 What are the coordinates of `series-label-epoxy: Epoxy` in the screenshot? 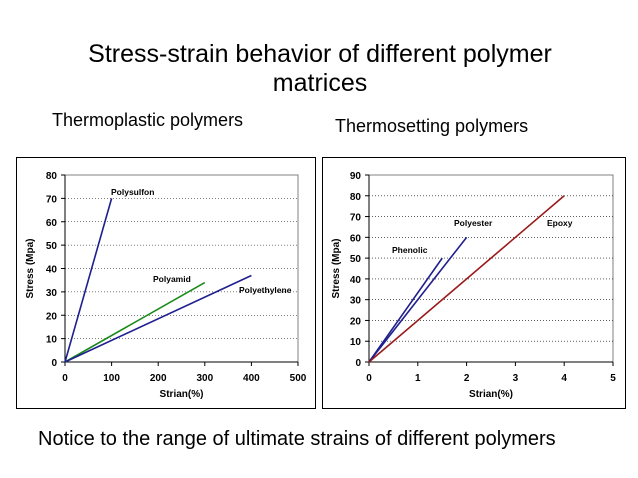 It's located at (560, 223).